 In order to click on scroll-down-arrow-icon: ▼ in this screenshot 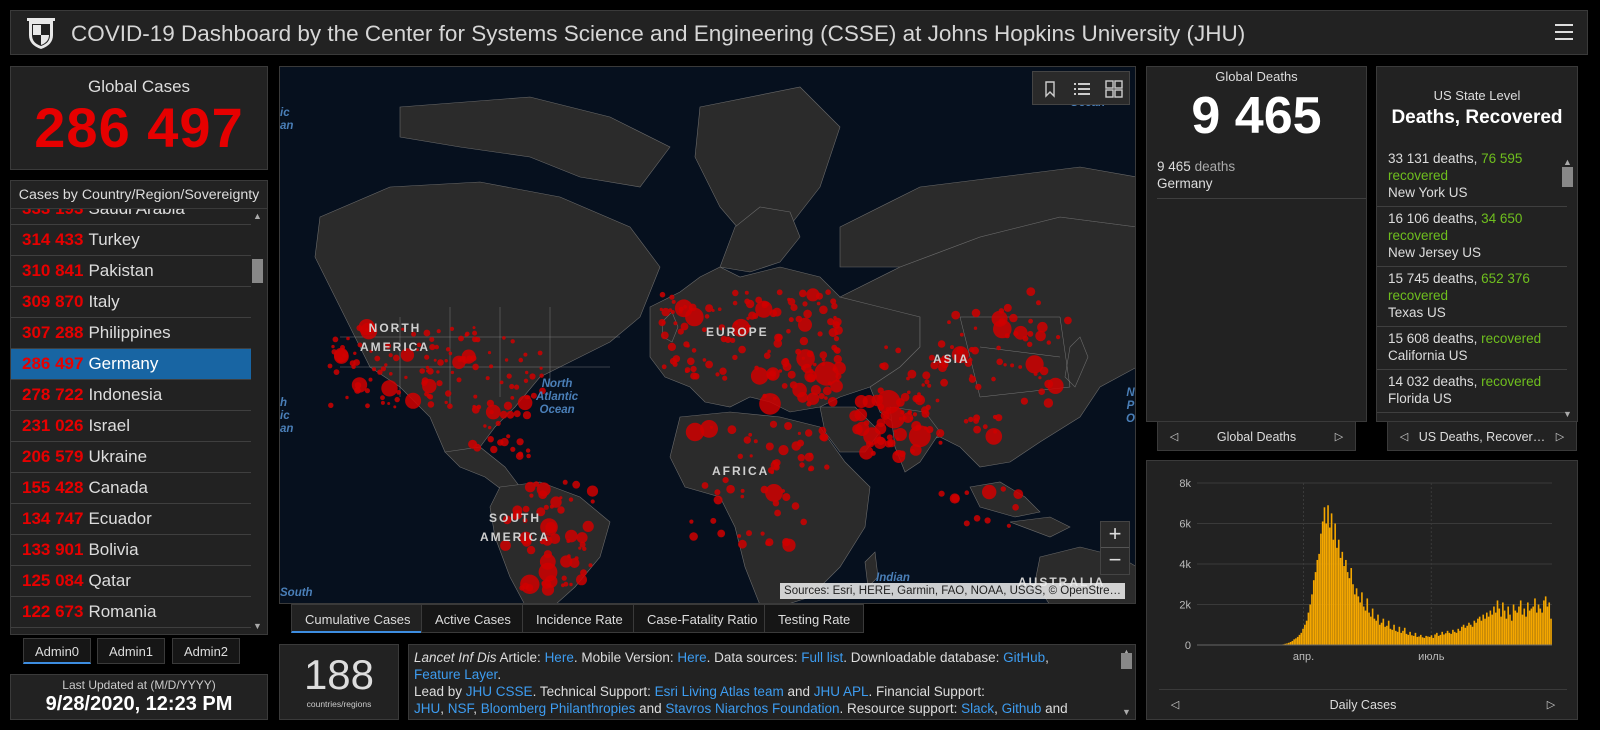, I will do `click(257, 626)`.